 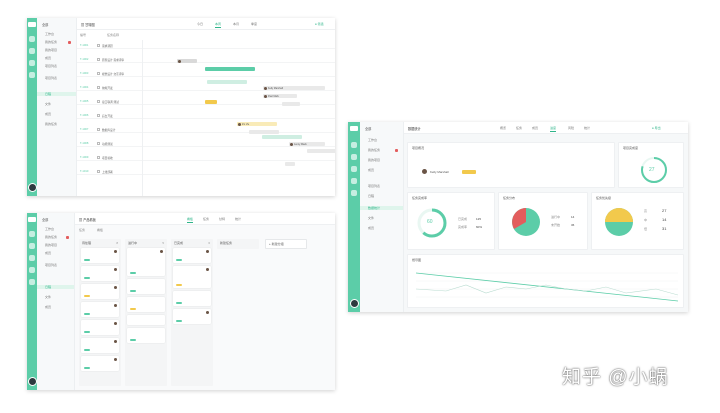 What do you see at coordinates (218, 25) in the screenshot?
I see `tab: 本周` at bounding box center [218, 25].